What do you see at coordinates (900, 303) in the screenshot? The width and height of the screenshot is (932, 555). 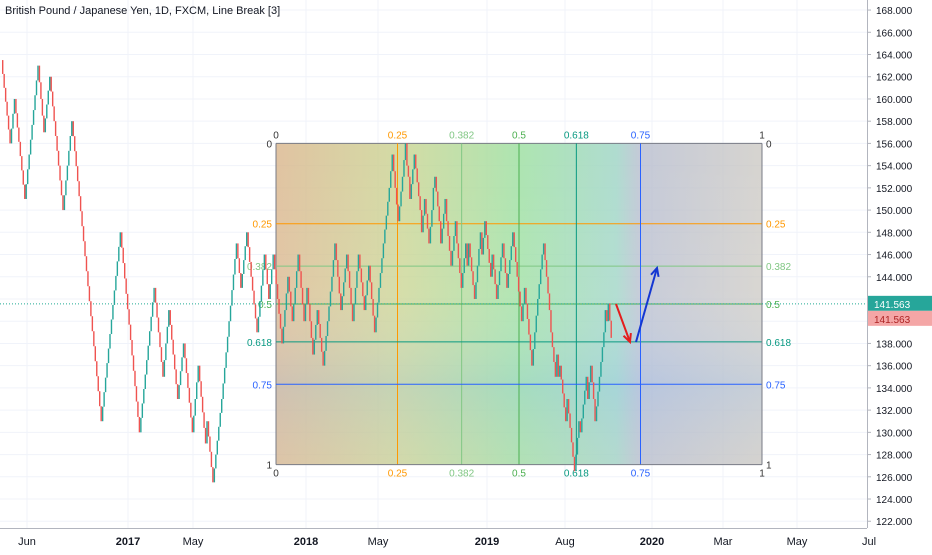 I see `last-price-label-bg` at bounding box center [900, 303].